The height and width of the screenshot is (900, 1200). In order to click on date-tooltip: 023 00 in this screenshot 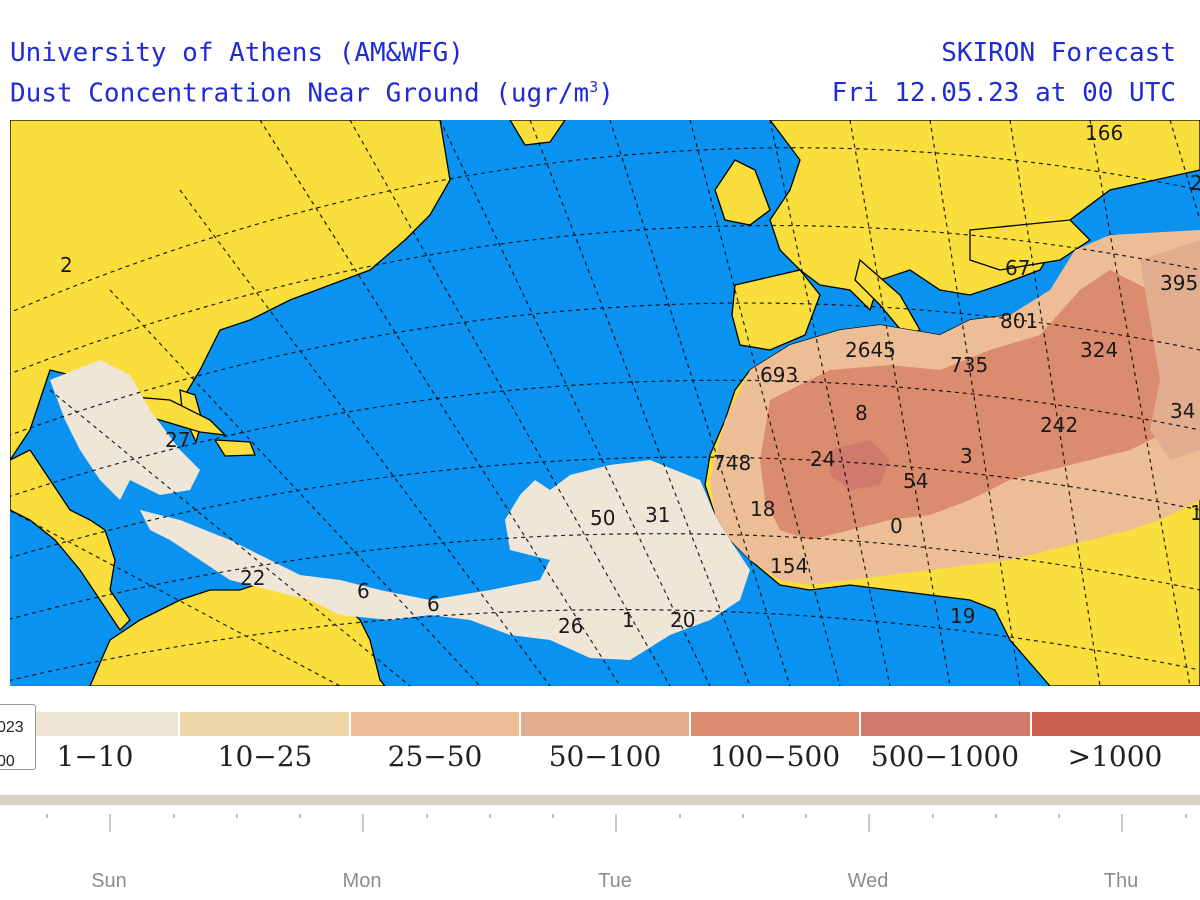, I will do `click(18, 737)`.